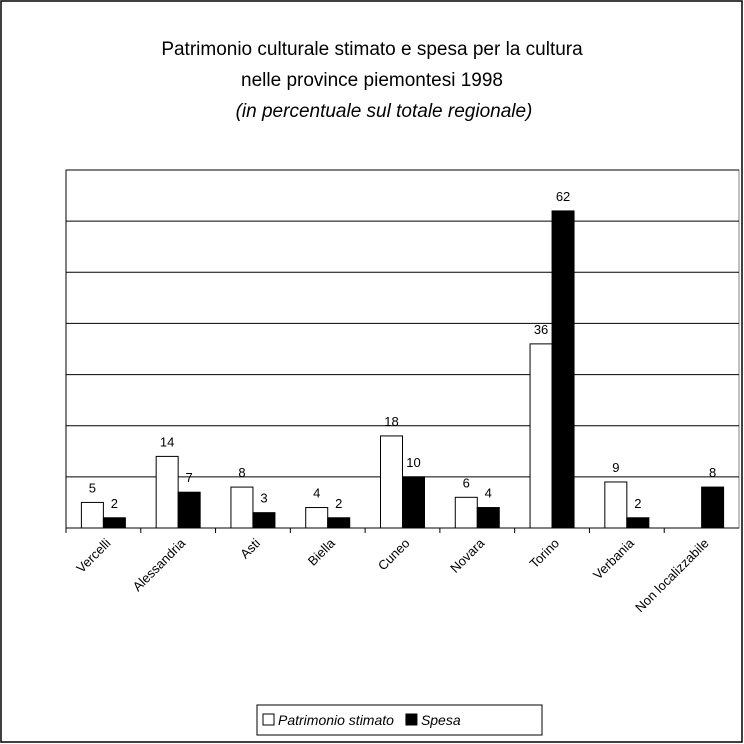  Describe the element at coordinates (615, 467) in the screenshot. I see `value-label: 9` at that location.